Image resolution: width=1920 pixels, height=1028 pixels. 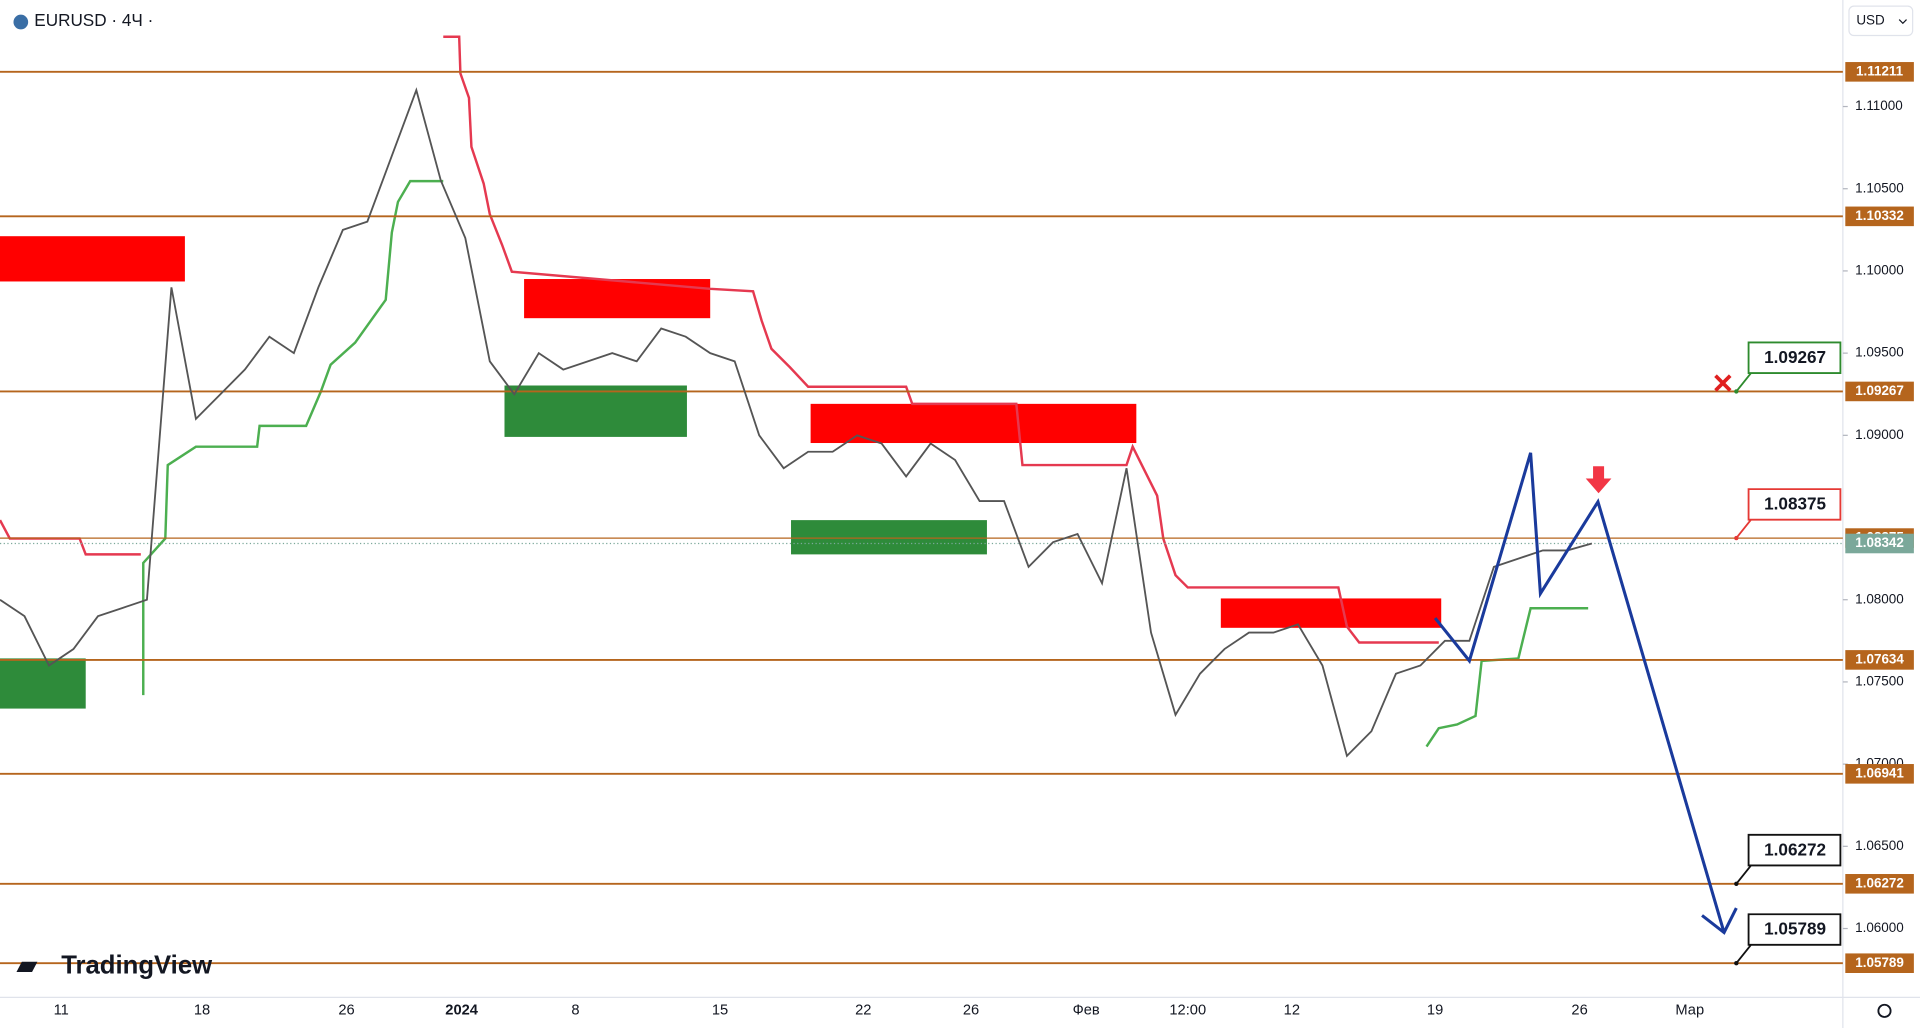 I want to click on axis-tick-label: 1.07500, so click(x=1879, y=680).